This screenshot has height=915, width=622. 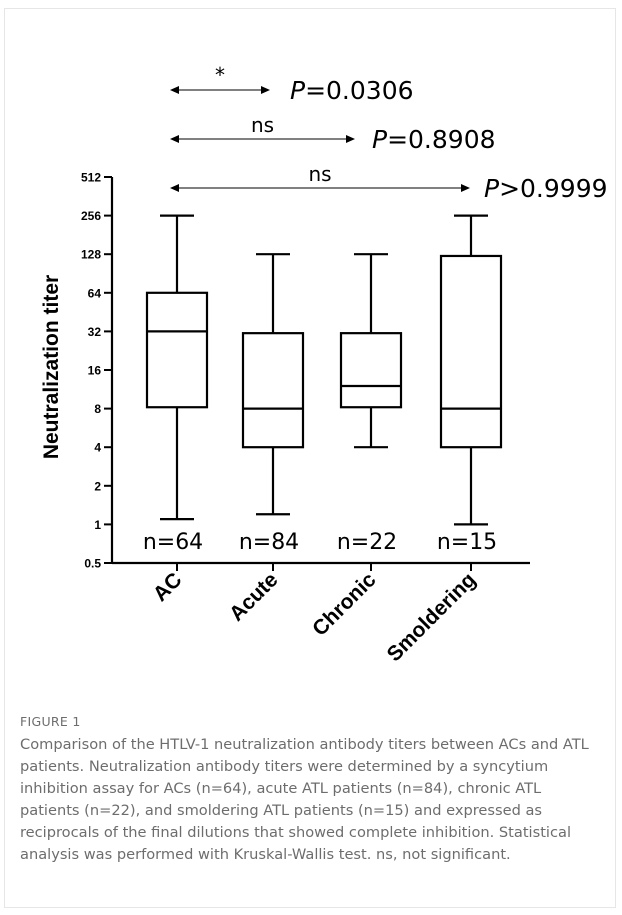 I want to click on p-value-label: P=0.0306, so click(x=352, y=90).